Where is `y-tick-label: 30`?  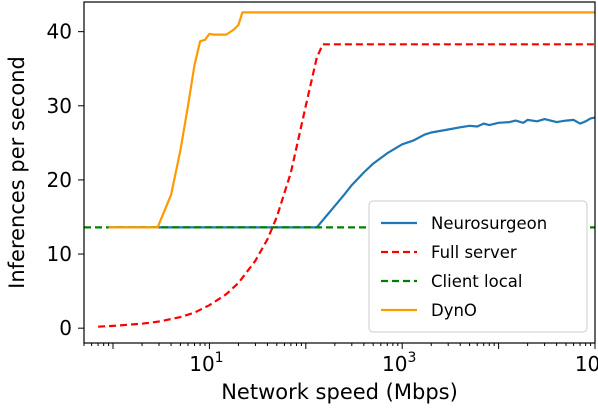
y-tick-label: 30 is located at coordinates (59, 106).